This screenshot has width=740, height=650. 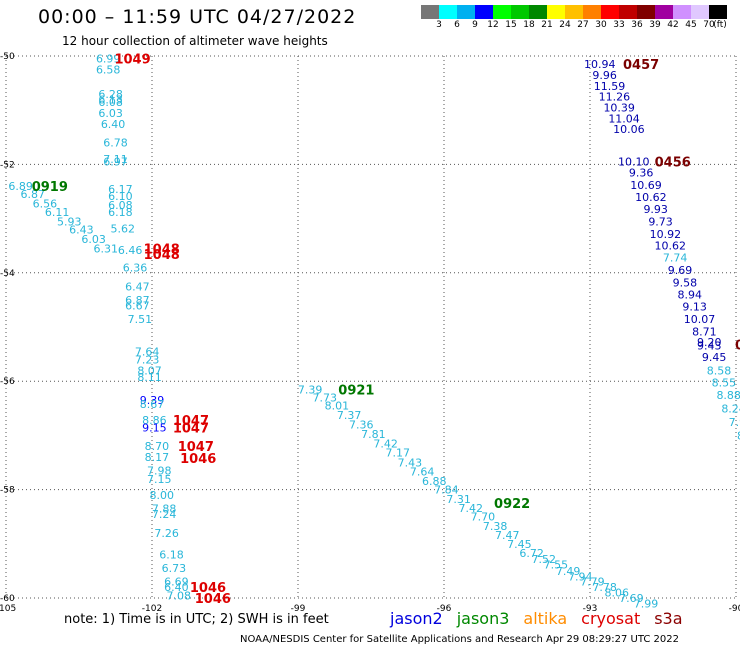 What do you see at coordinates (511, 25) in the screenshot?
I see `color-scale-label: 15` at bounding box center [511, 25].